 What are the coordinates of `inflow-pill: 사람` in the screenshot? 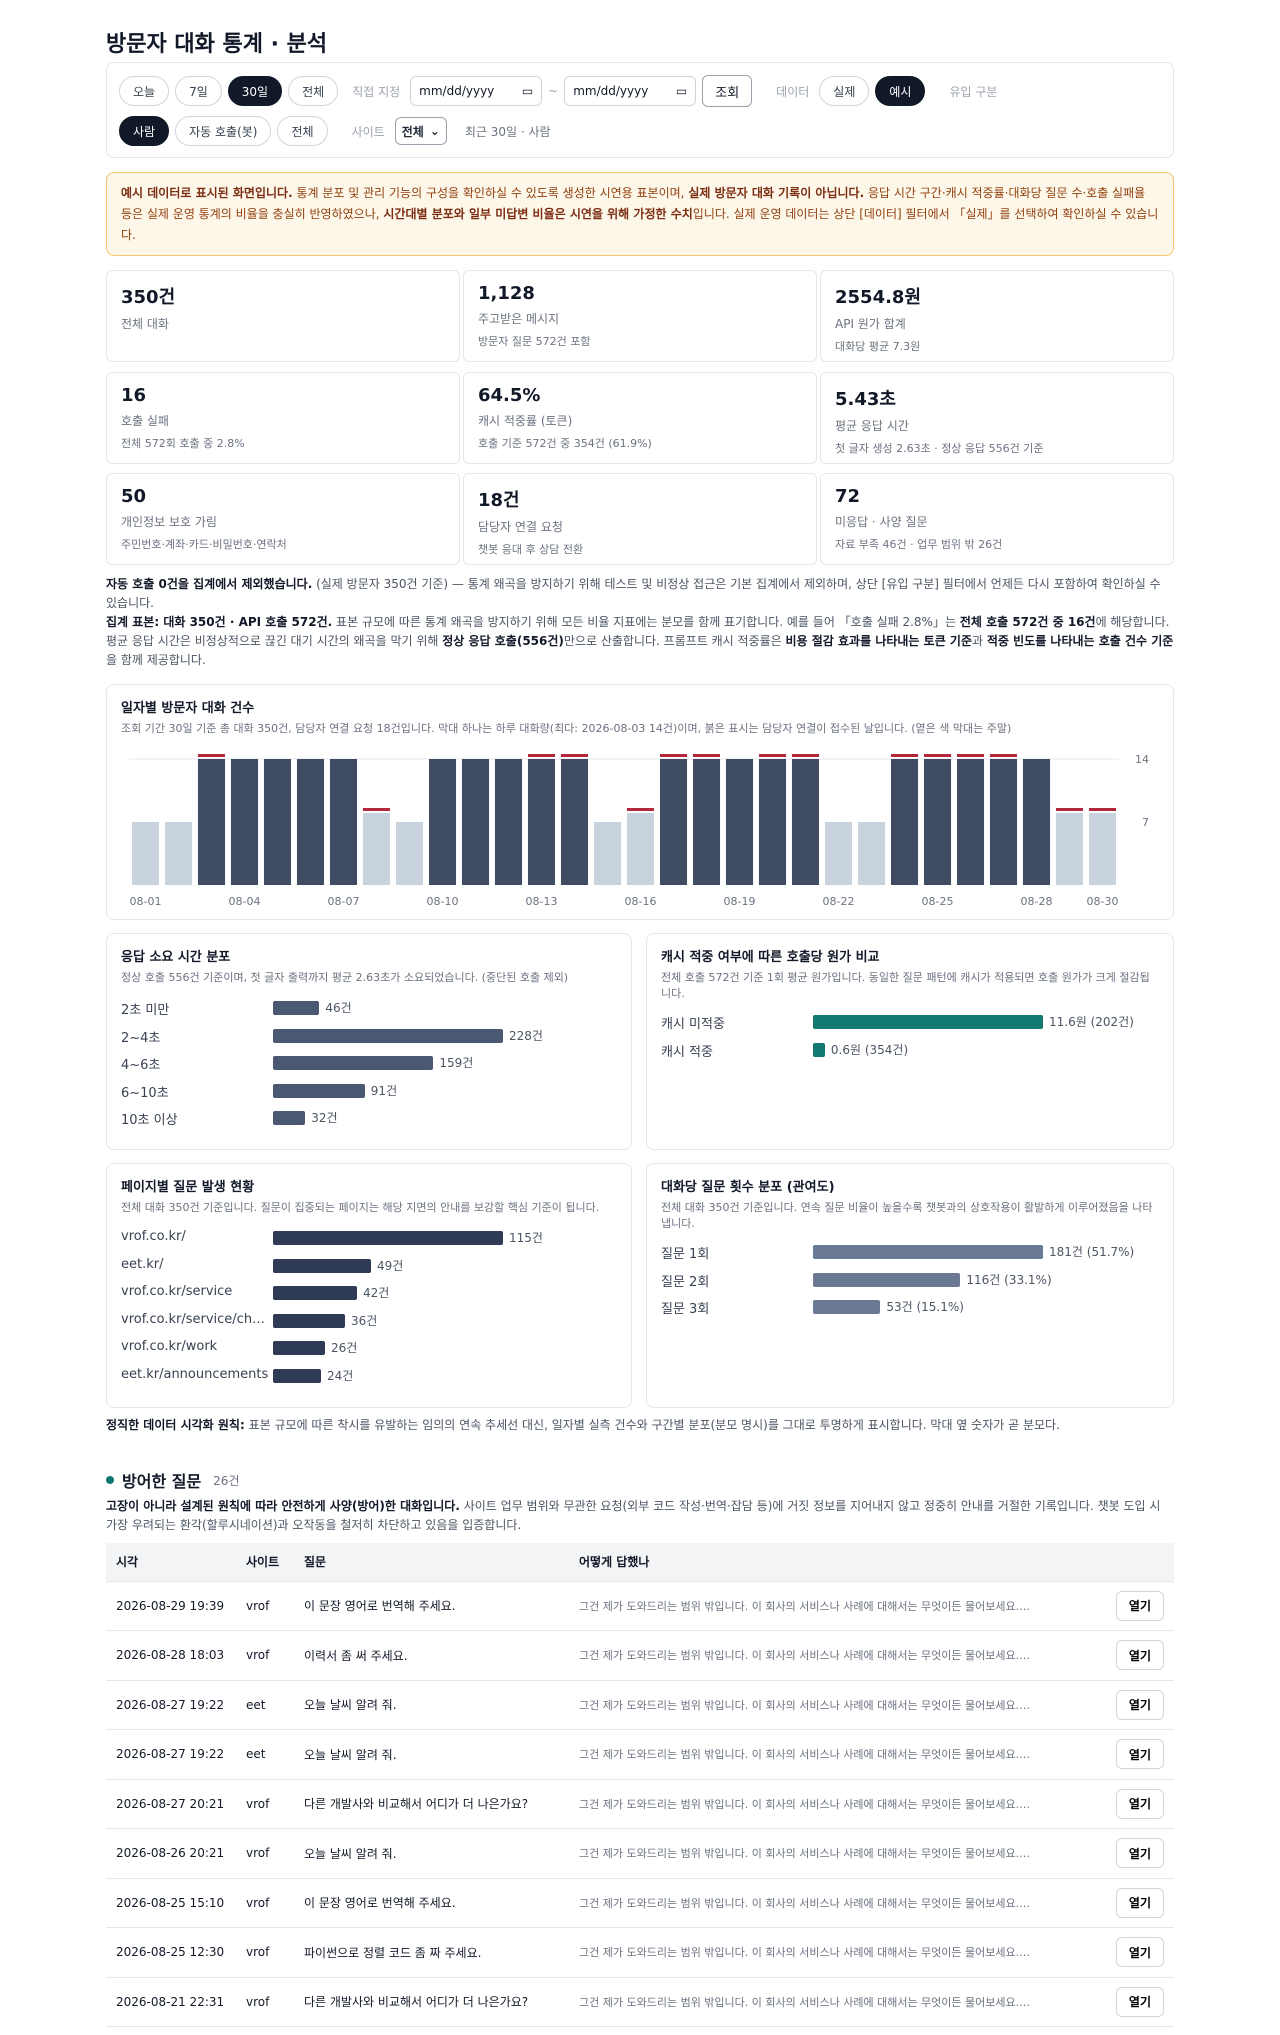 It's located at (144, 131).